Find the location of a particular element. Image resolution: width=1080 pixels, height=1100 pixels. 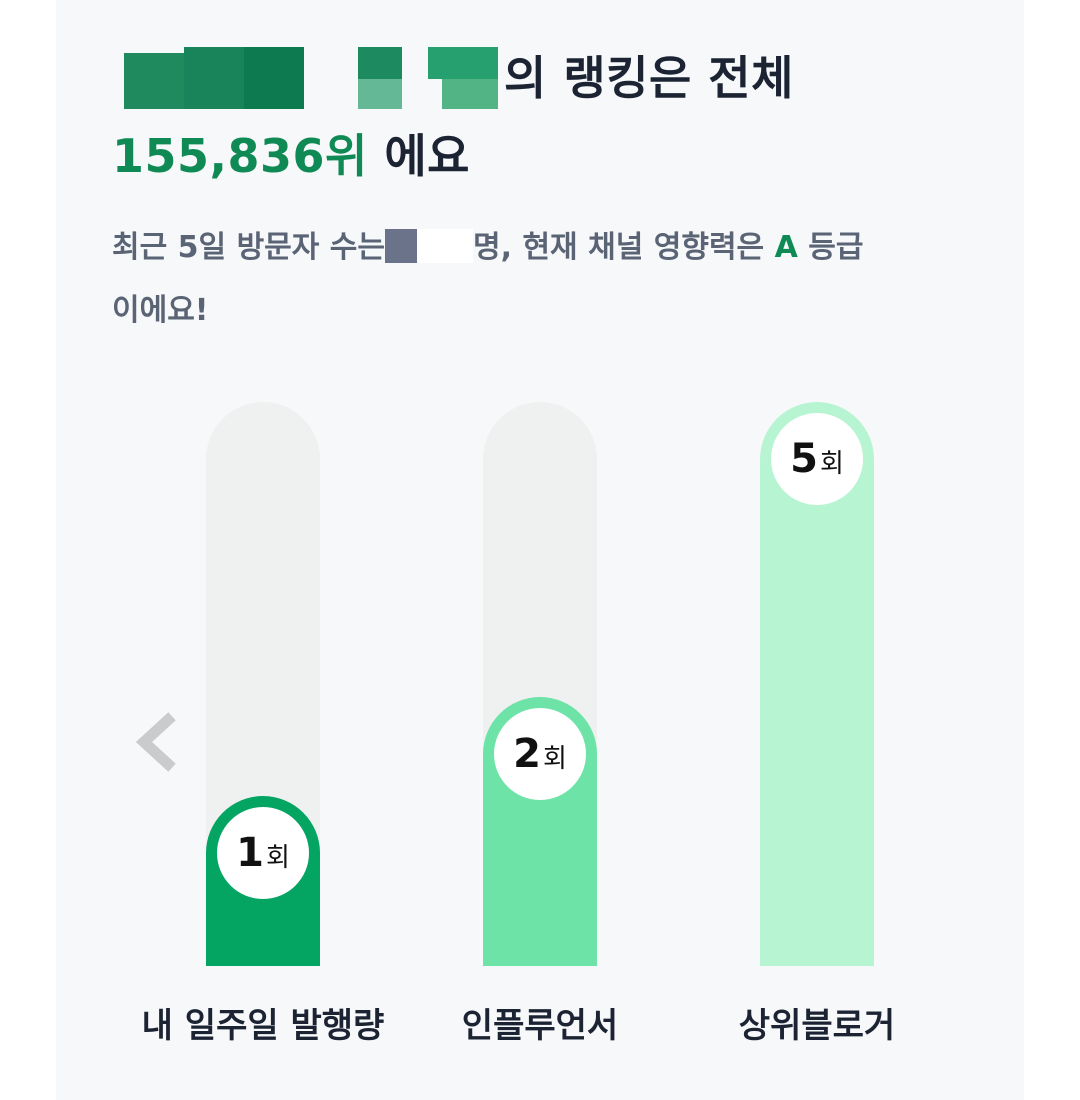

influence-grade: A is located at coordinates (786, 247).